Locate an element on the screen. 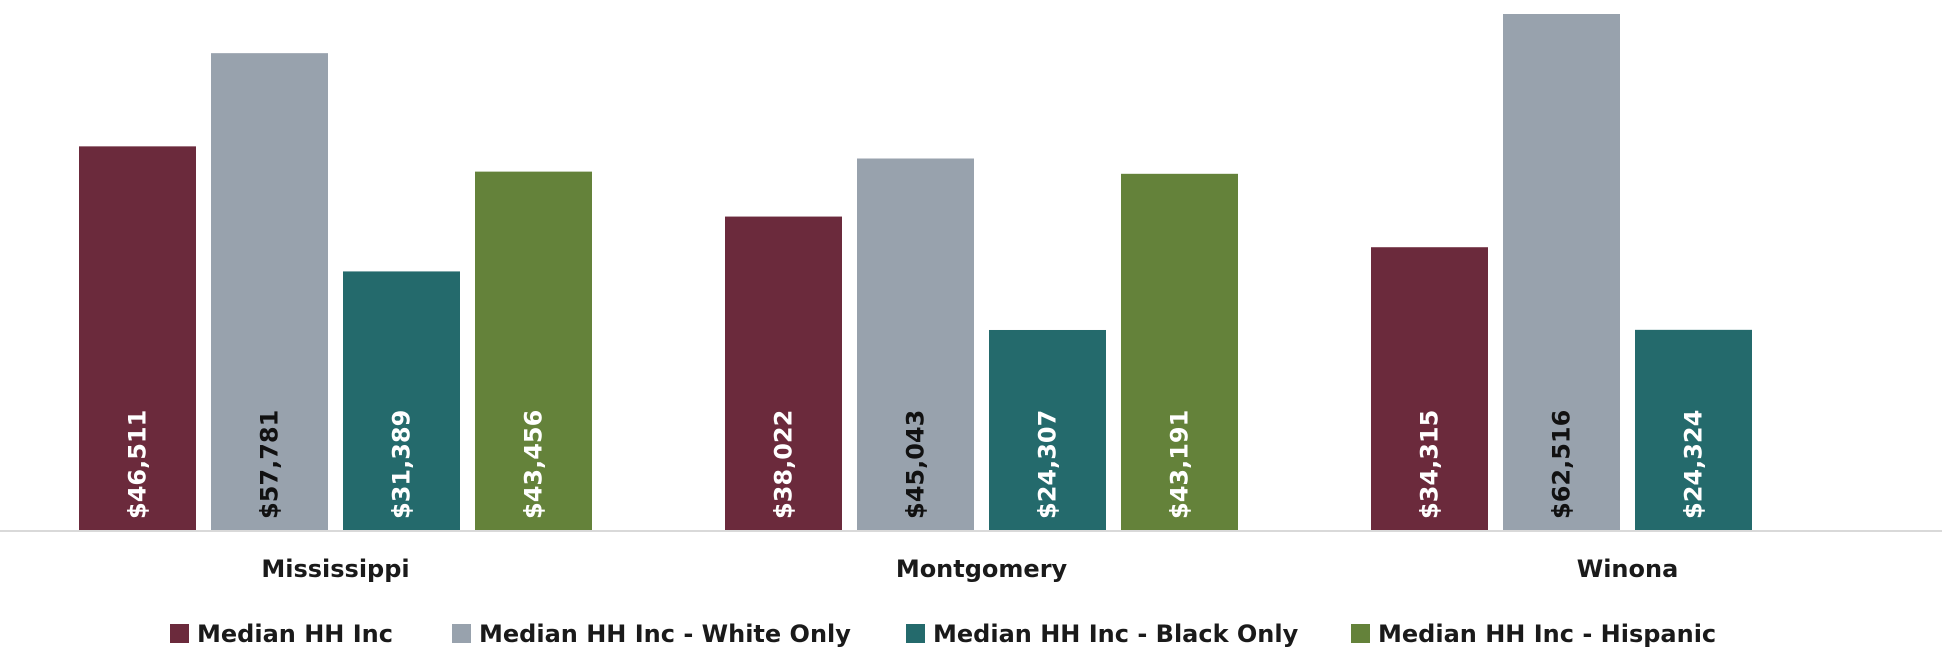  category-label-winona: Winona is located at coordinates (1628, 569).